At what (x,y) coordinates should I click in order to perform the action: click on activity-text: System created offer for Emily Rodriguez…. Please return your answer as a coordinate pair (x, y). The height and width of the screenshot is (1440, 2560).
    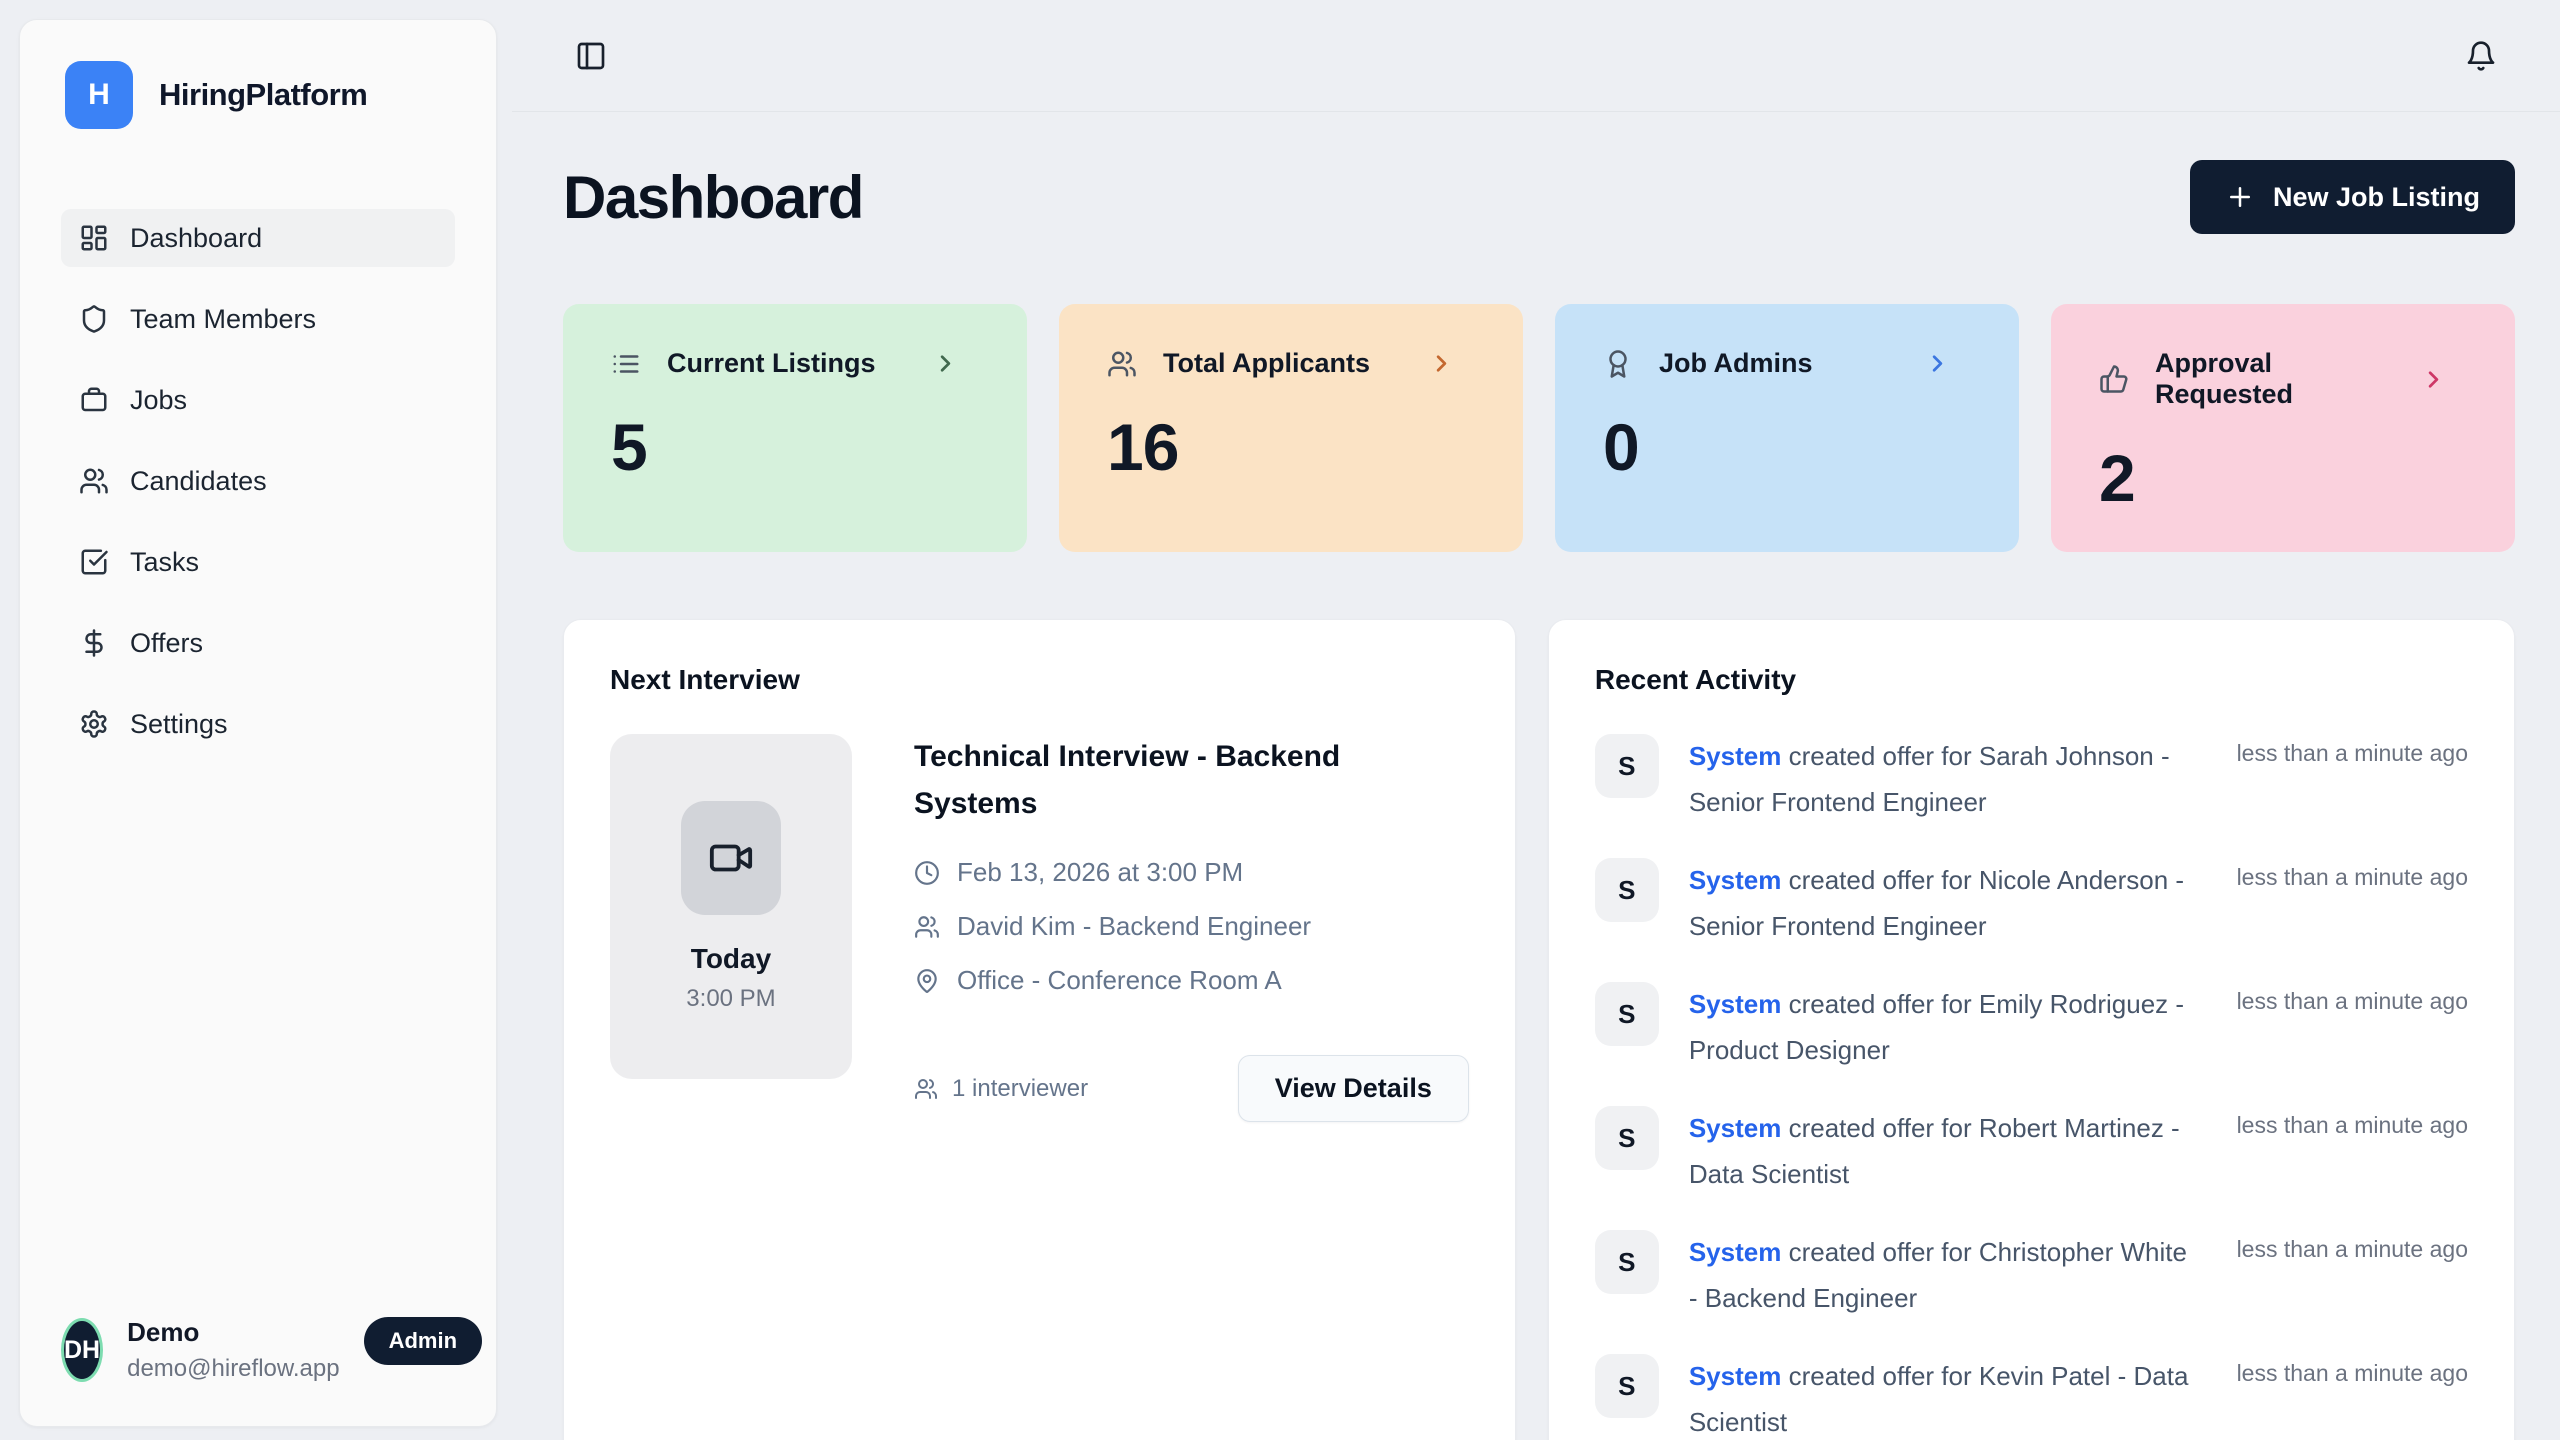
    Looking at the image, I should click on (1944, 1027).